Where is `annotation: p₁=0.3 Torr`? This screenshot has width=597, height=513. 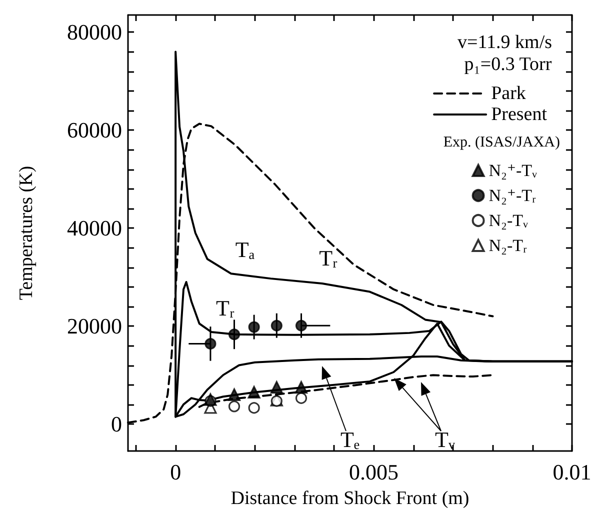
annotation: p₁=0.3 Torr is located at coordinates (508, 64).